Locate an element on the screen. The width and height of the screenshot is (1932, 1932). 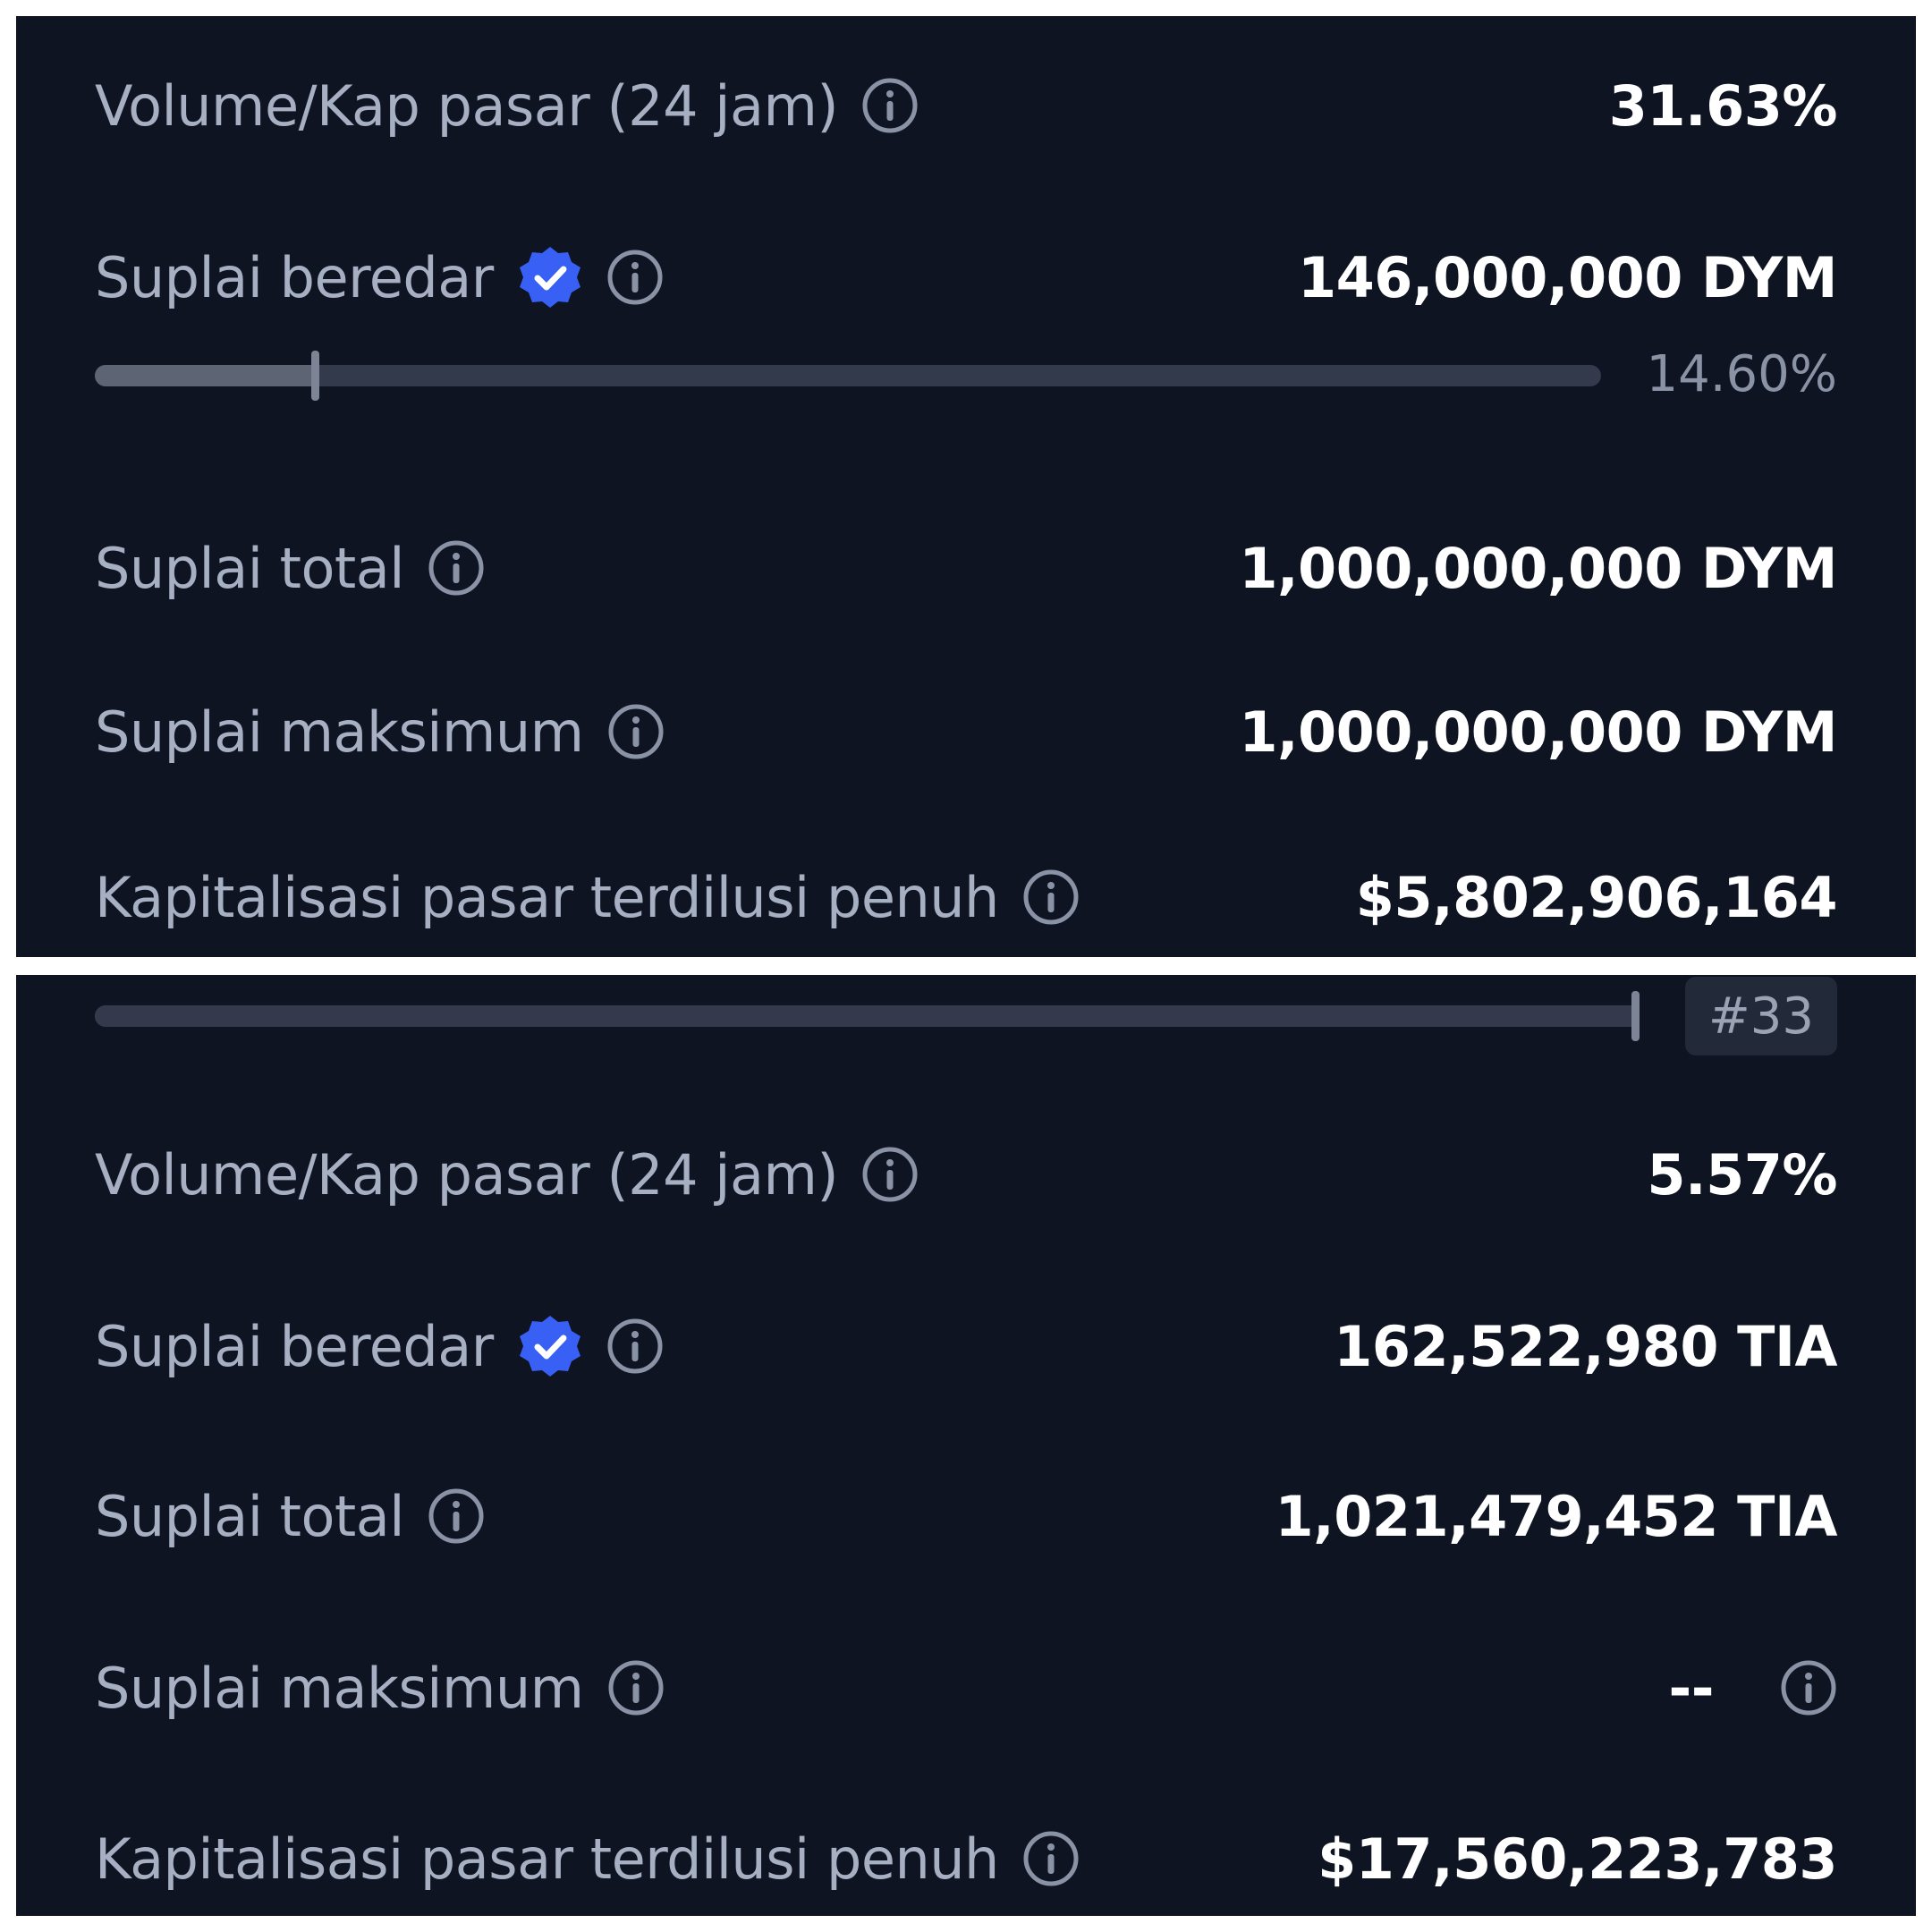
fully-diluted-market-cap-value: $17,560,223,783 is located at coordinates (1577, 1859).